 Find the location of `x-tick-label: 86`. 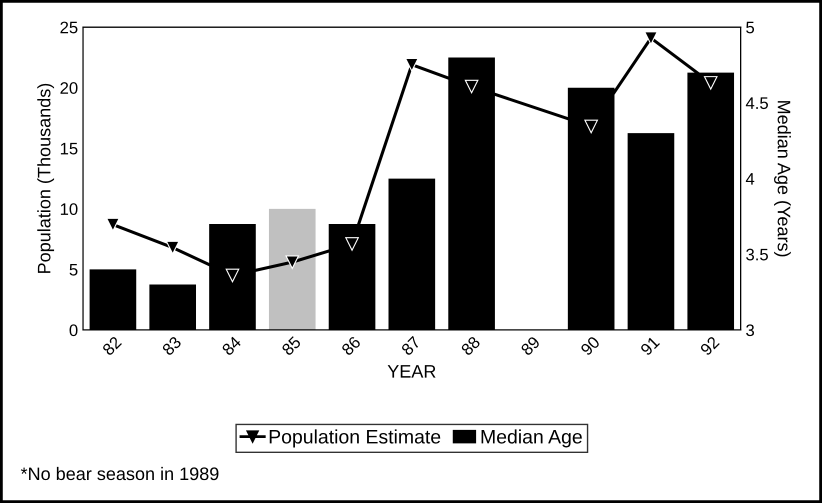

x-tick-label: 86 is located at coordinates (351, 346).